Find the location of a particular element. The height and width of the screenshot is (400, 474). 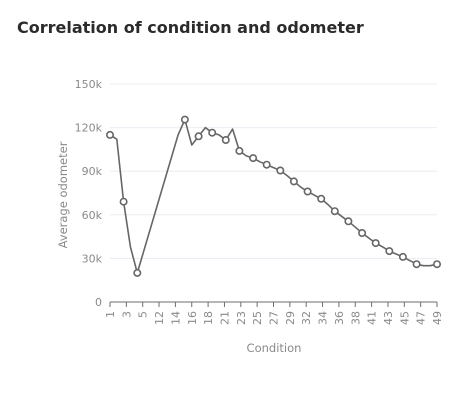

x-axis-ticks: 1 3 5 12 14 16 18 21 23 25 27 29 32 34 36 38 41 43 45 47 49 is located at coordinates (274, 313).